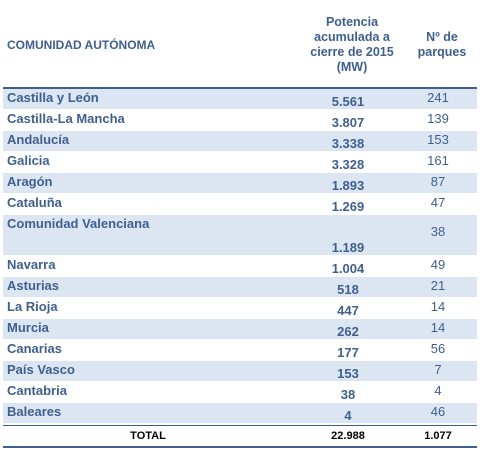 The image size is (480, 458). What do you see at coordinates (34, 411) in the screenshot?
I see `region-name: Baleares` at bounding box center [34, 411].